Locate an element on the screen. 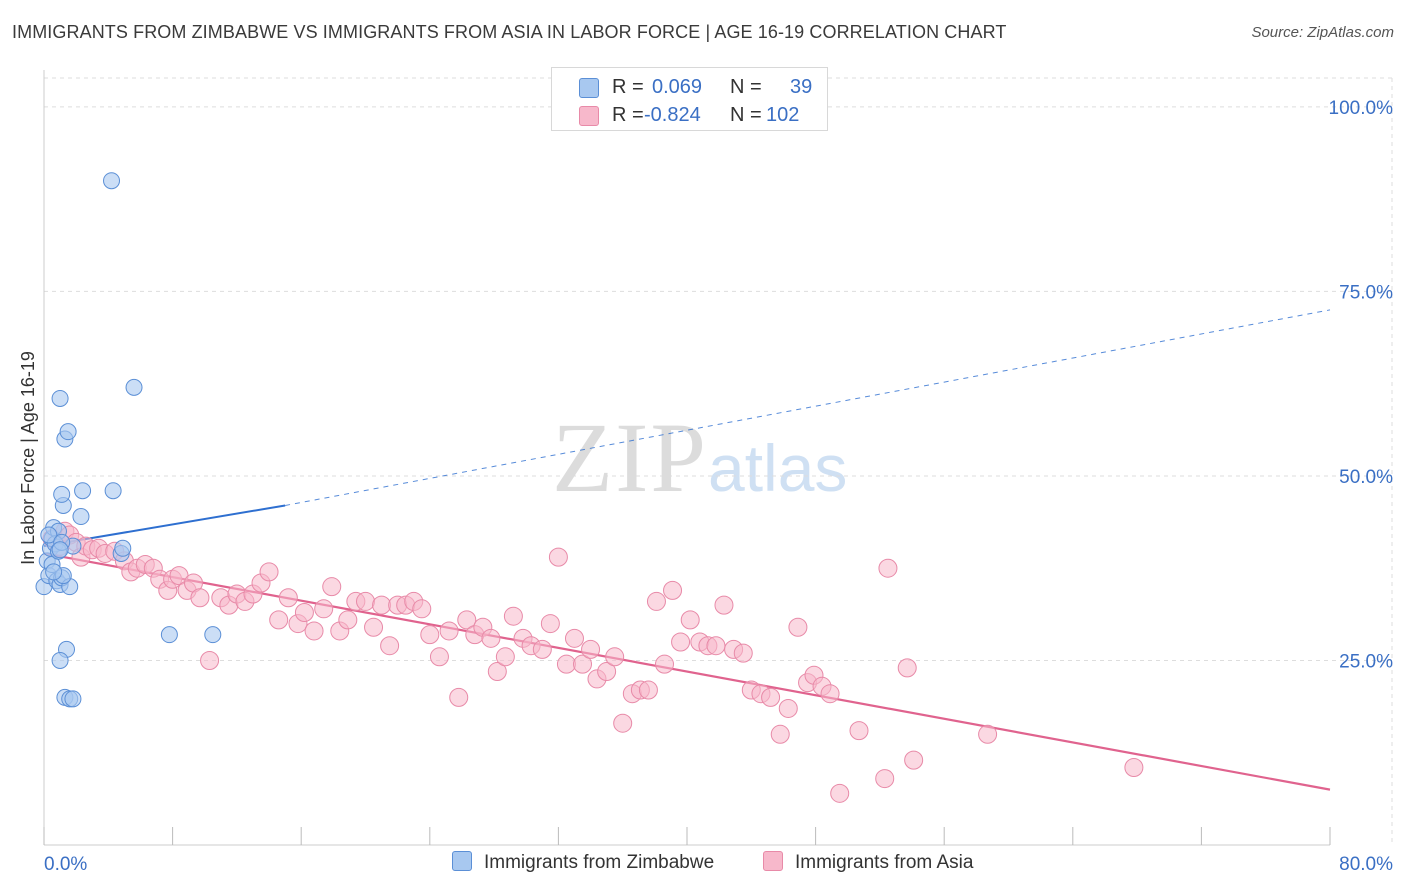 Image resolution: width=1406 pixels, height=892 pixels. legend-r-value: 0.069 is located at coordinates (677, 87).